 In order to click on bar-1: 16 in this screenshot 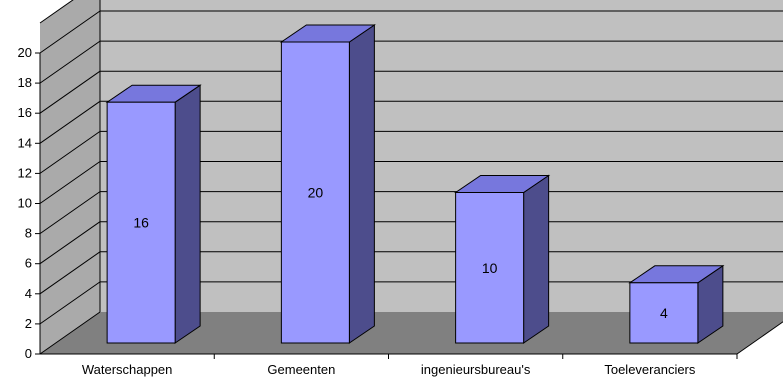, I will do `click(153, 214)`.